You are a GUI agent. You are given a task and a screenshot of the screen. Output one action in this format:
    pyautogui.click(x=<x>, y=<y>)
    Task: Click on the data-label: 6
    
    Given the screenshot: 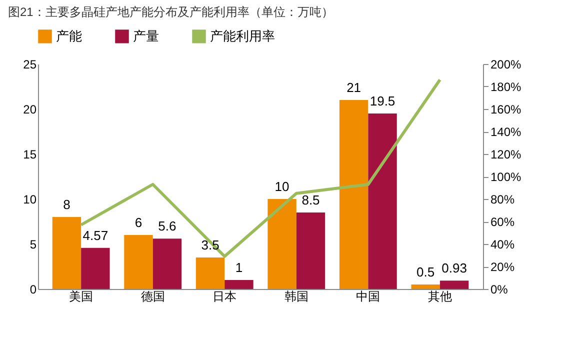 What is the action you would take?
    pyautogui.click(x=138, y=222)
    